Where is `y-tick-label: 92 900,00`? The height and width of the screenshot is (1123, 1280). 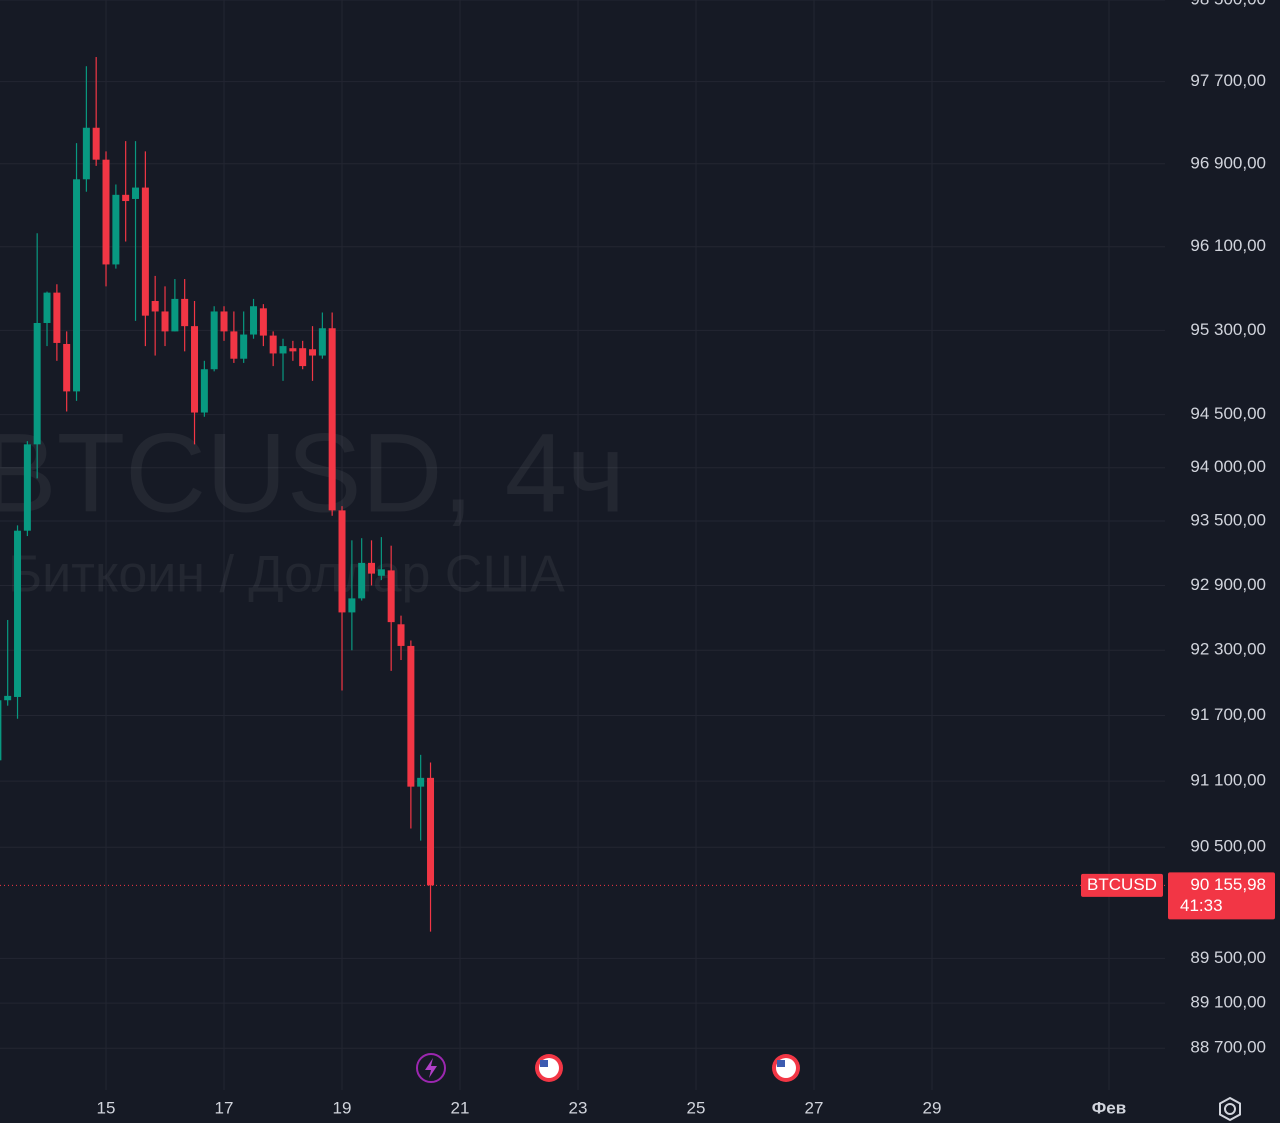 y-tick-label: 92 900,00 is located at coordinates (1228, 584).